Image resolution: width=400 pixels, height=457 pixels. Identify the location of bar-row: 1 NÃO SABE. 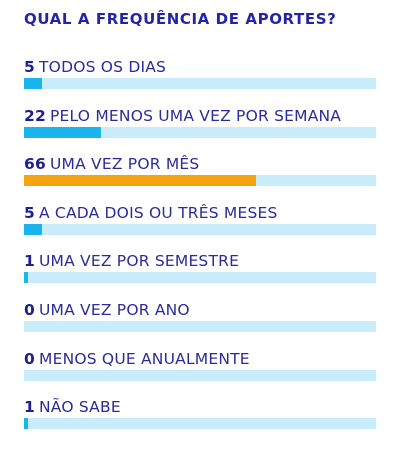
(200, 421).